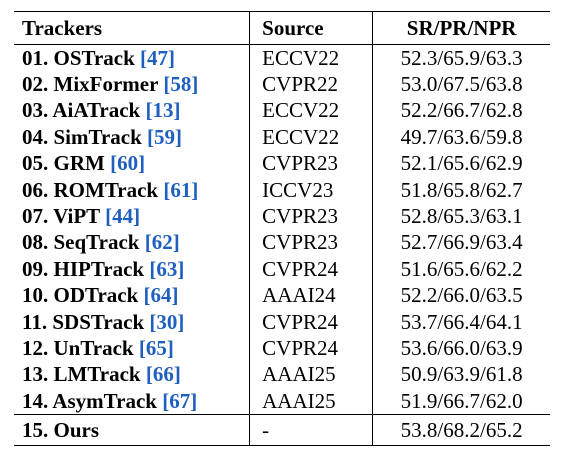 Image resolution: width=564 pixels, height=465 pixels. What do you see at coordinates (461, 242) in the screenshot?
I see `metric-cell: 52.7/66.9/63.4` at bounding box center [461, 242].